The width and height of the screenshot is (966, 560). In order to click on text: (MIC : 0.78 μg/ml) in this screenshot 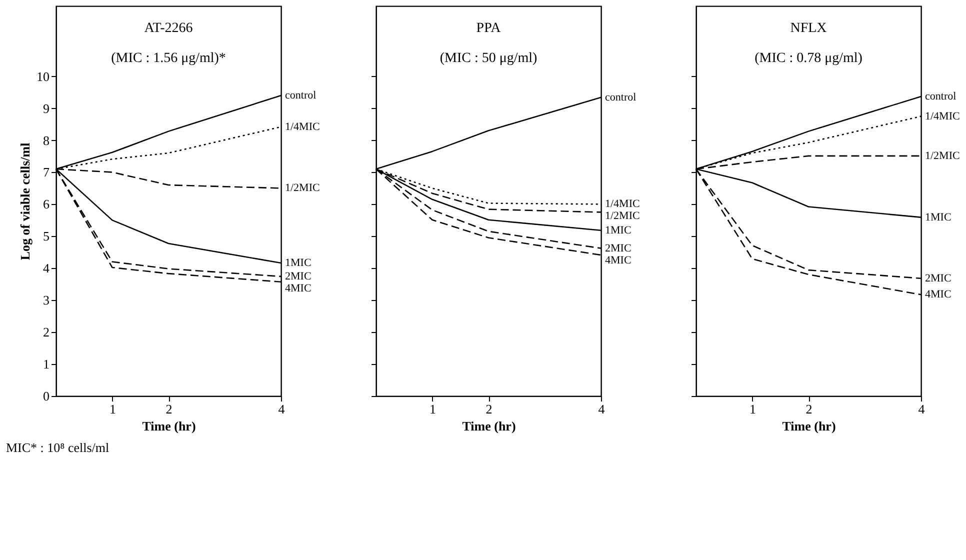, I will do `click(808, 58)`.